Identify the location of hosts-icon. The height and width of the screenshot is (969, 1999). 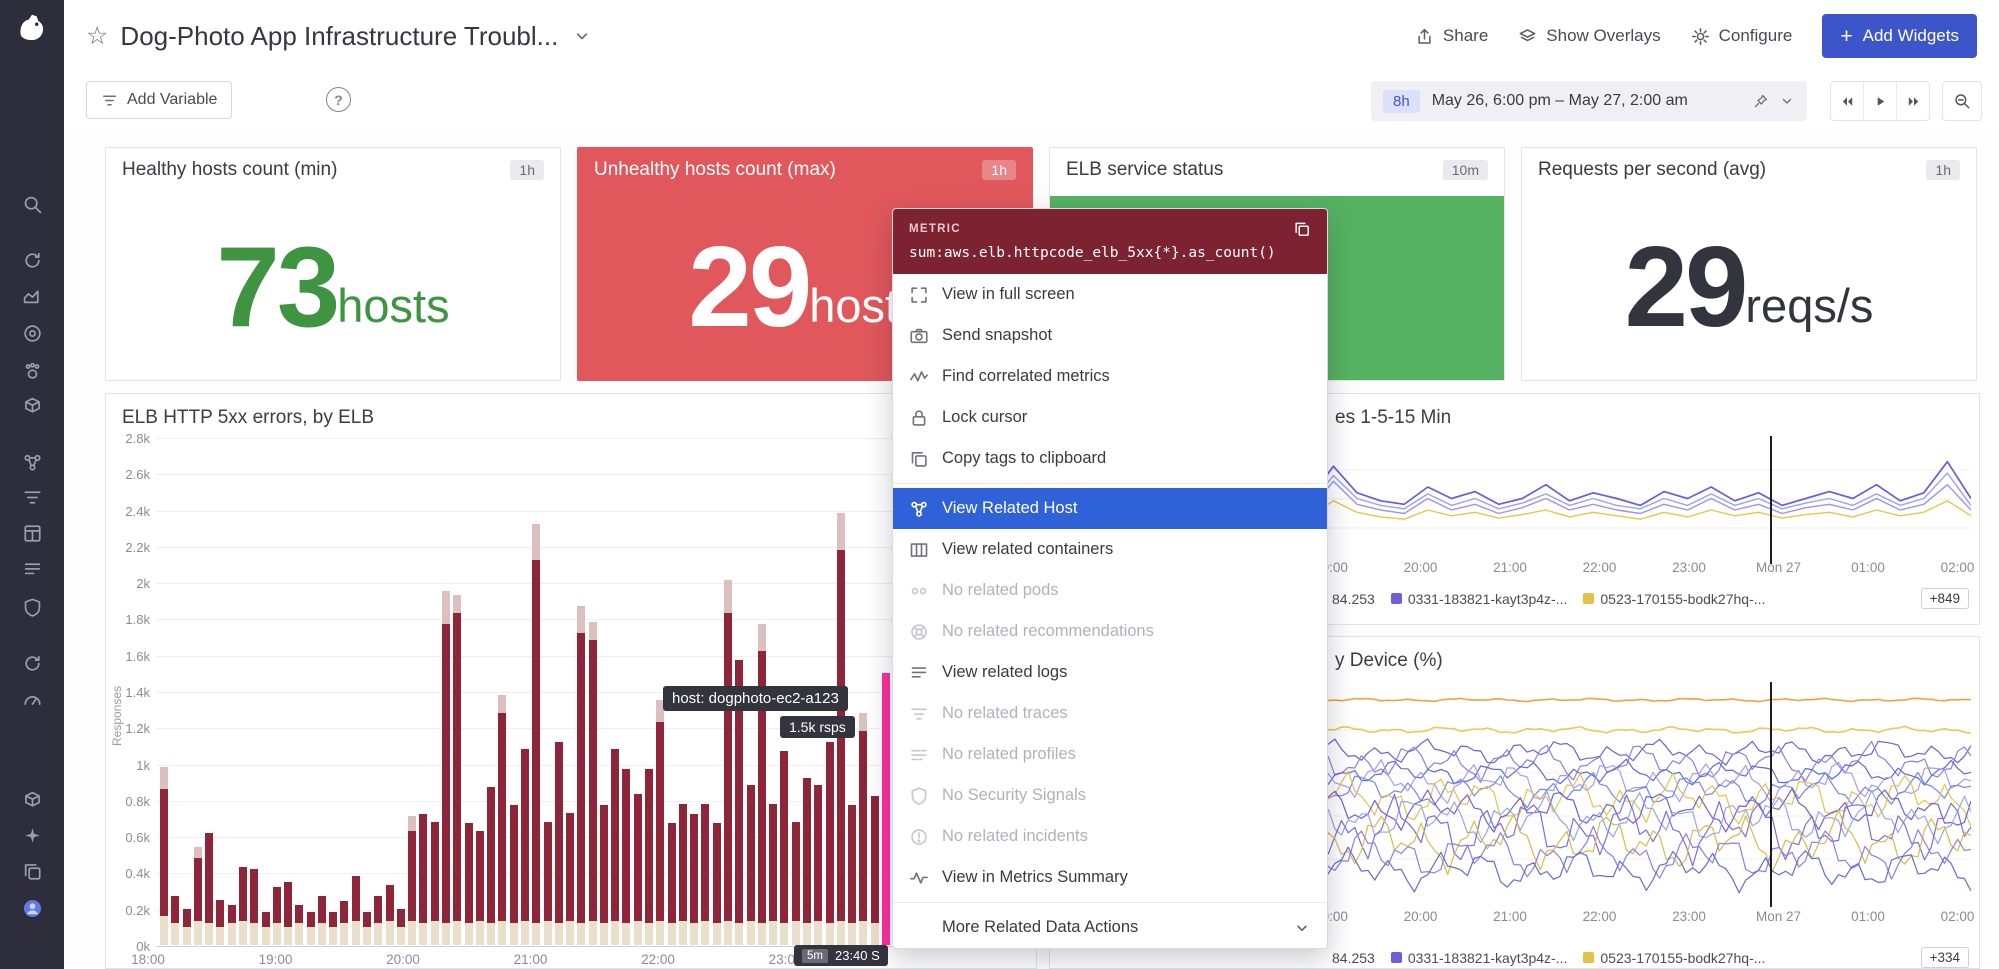
(32, 462).